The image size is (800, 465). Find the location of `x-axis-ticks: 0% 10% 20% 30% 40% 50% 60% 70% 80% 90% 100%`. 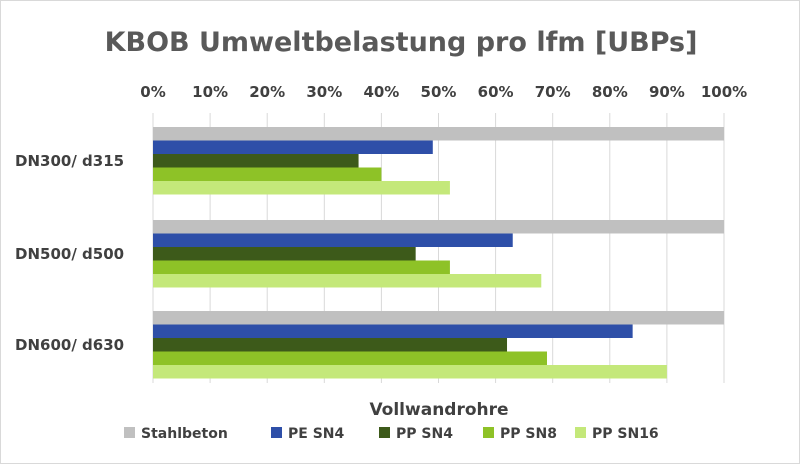

x-axis-ticks: 0% 10% 20% 30% 40% 50% 60% 70% 80% 90% 100% is located at coordinates (443, 92).